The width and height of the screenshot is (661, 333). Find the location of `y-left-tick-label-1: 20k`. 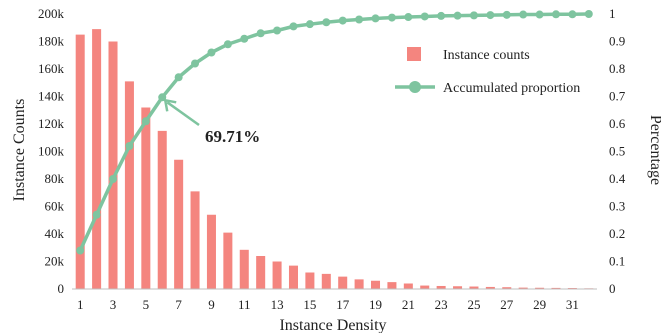

y-left-tick-label-1: 20k is located at coordinates (55, 261).